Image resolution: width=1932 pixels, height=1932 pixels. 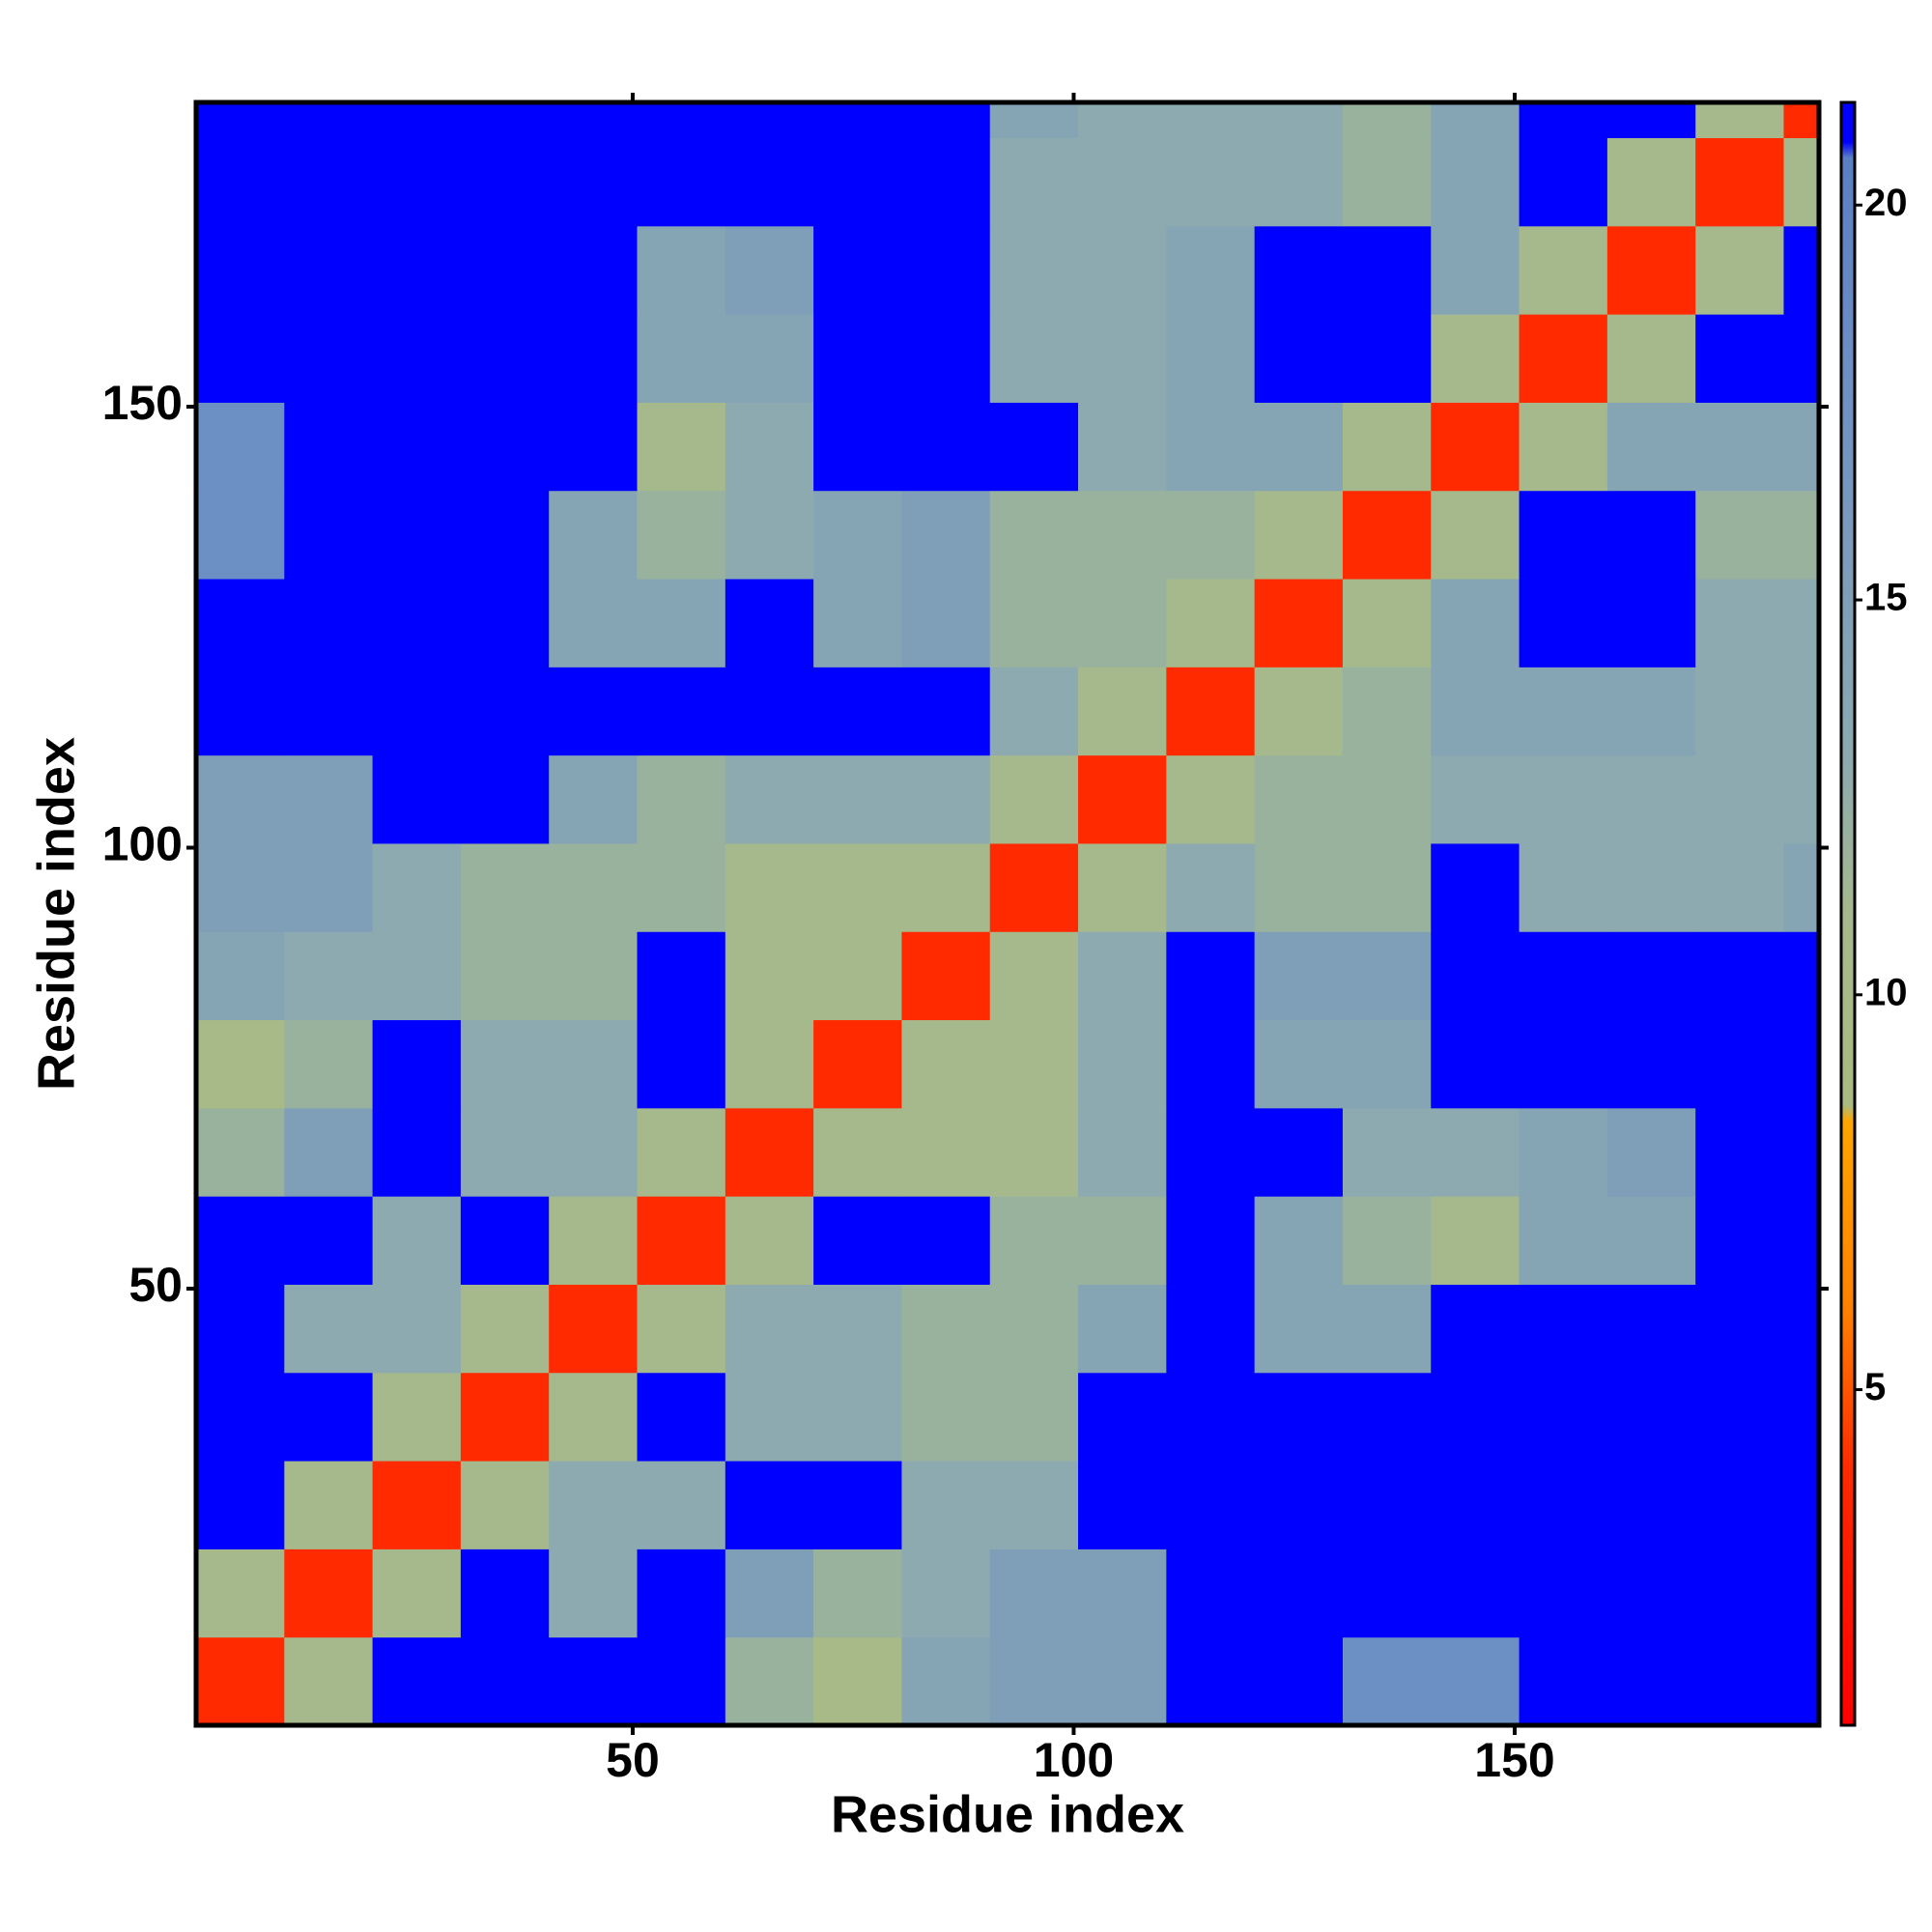 I want to click on colorbar-tick-label: 20, so click(x=1886, y=203).